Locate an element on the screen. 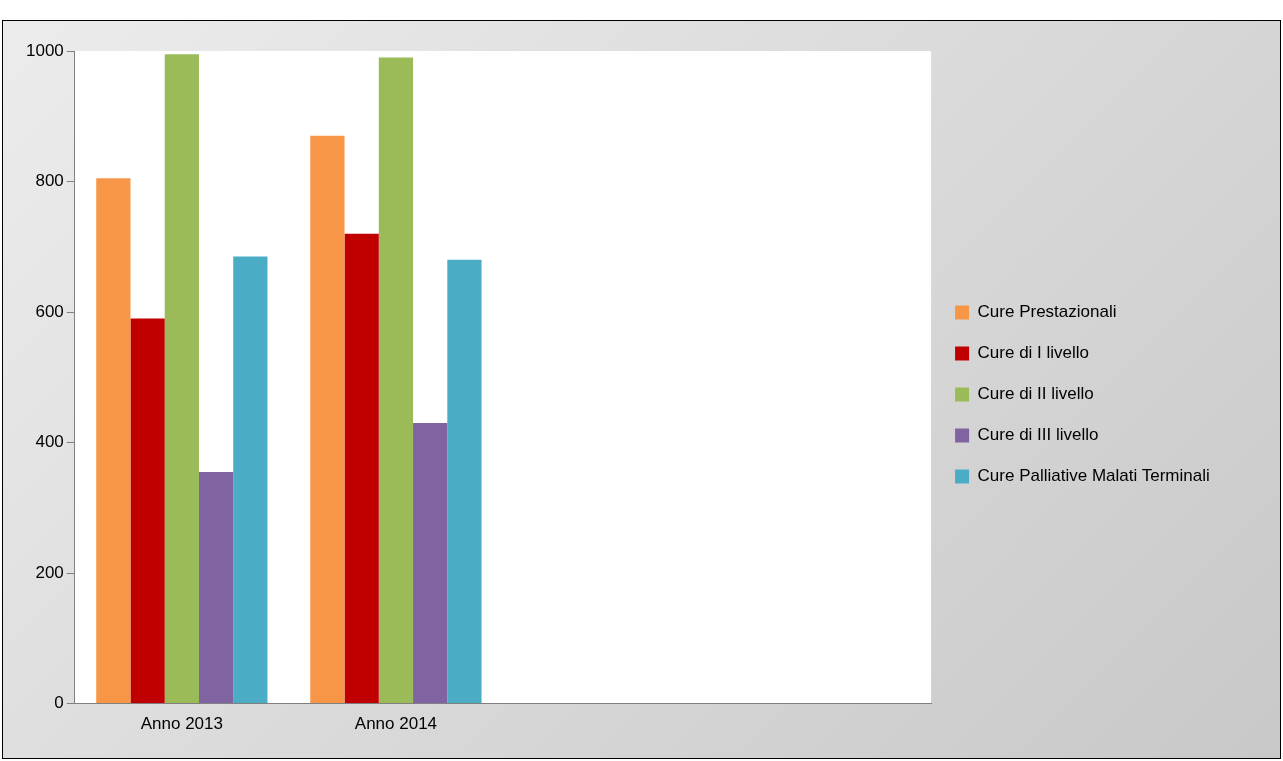  legend-label: Cure di I livello is located at coordinates (1033, 353).